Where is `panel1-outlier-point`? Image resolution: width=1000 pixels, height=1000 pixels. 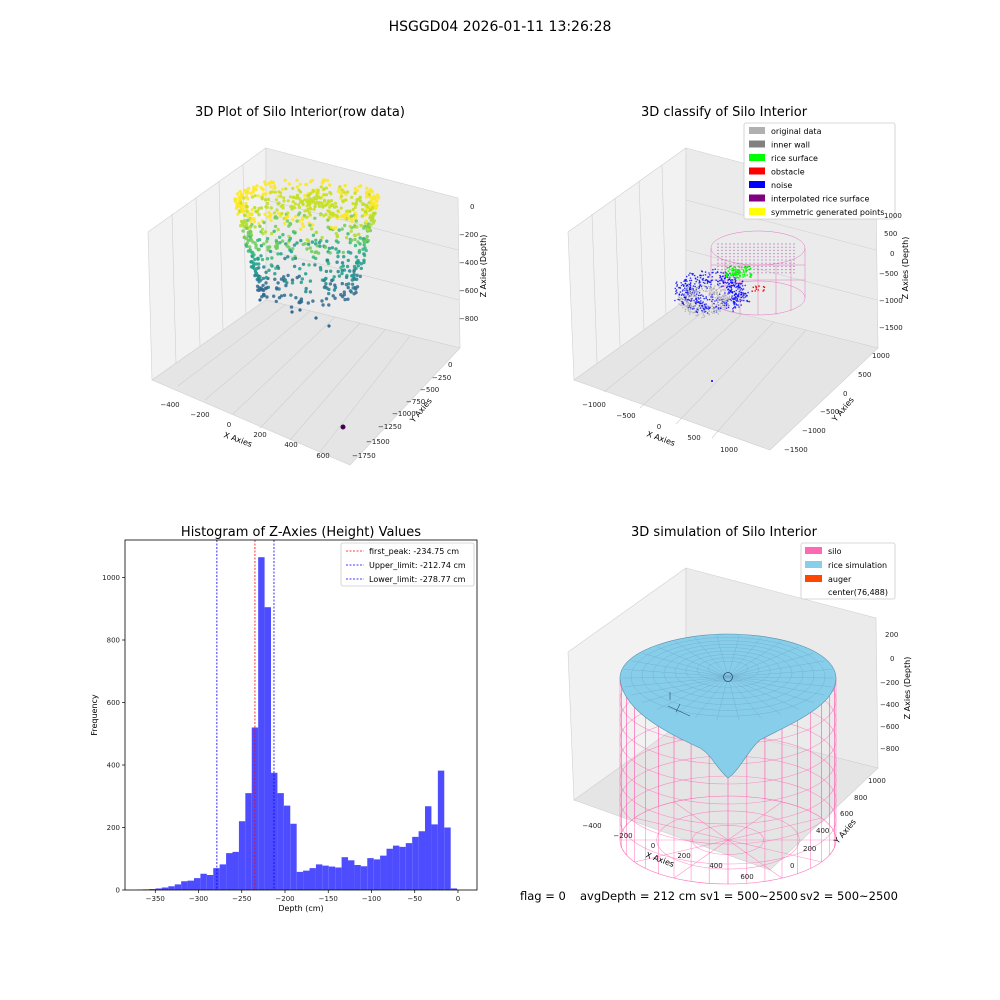
panel1-outlier-point is located at coordinates (343, 427).